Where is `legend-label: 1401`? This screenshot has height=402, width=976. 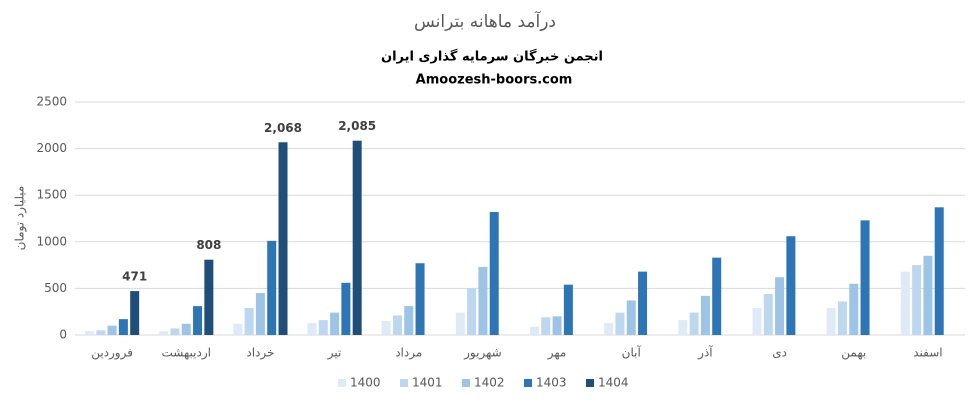
legend-label: 1401 is located at coordinates (427, 383).